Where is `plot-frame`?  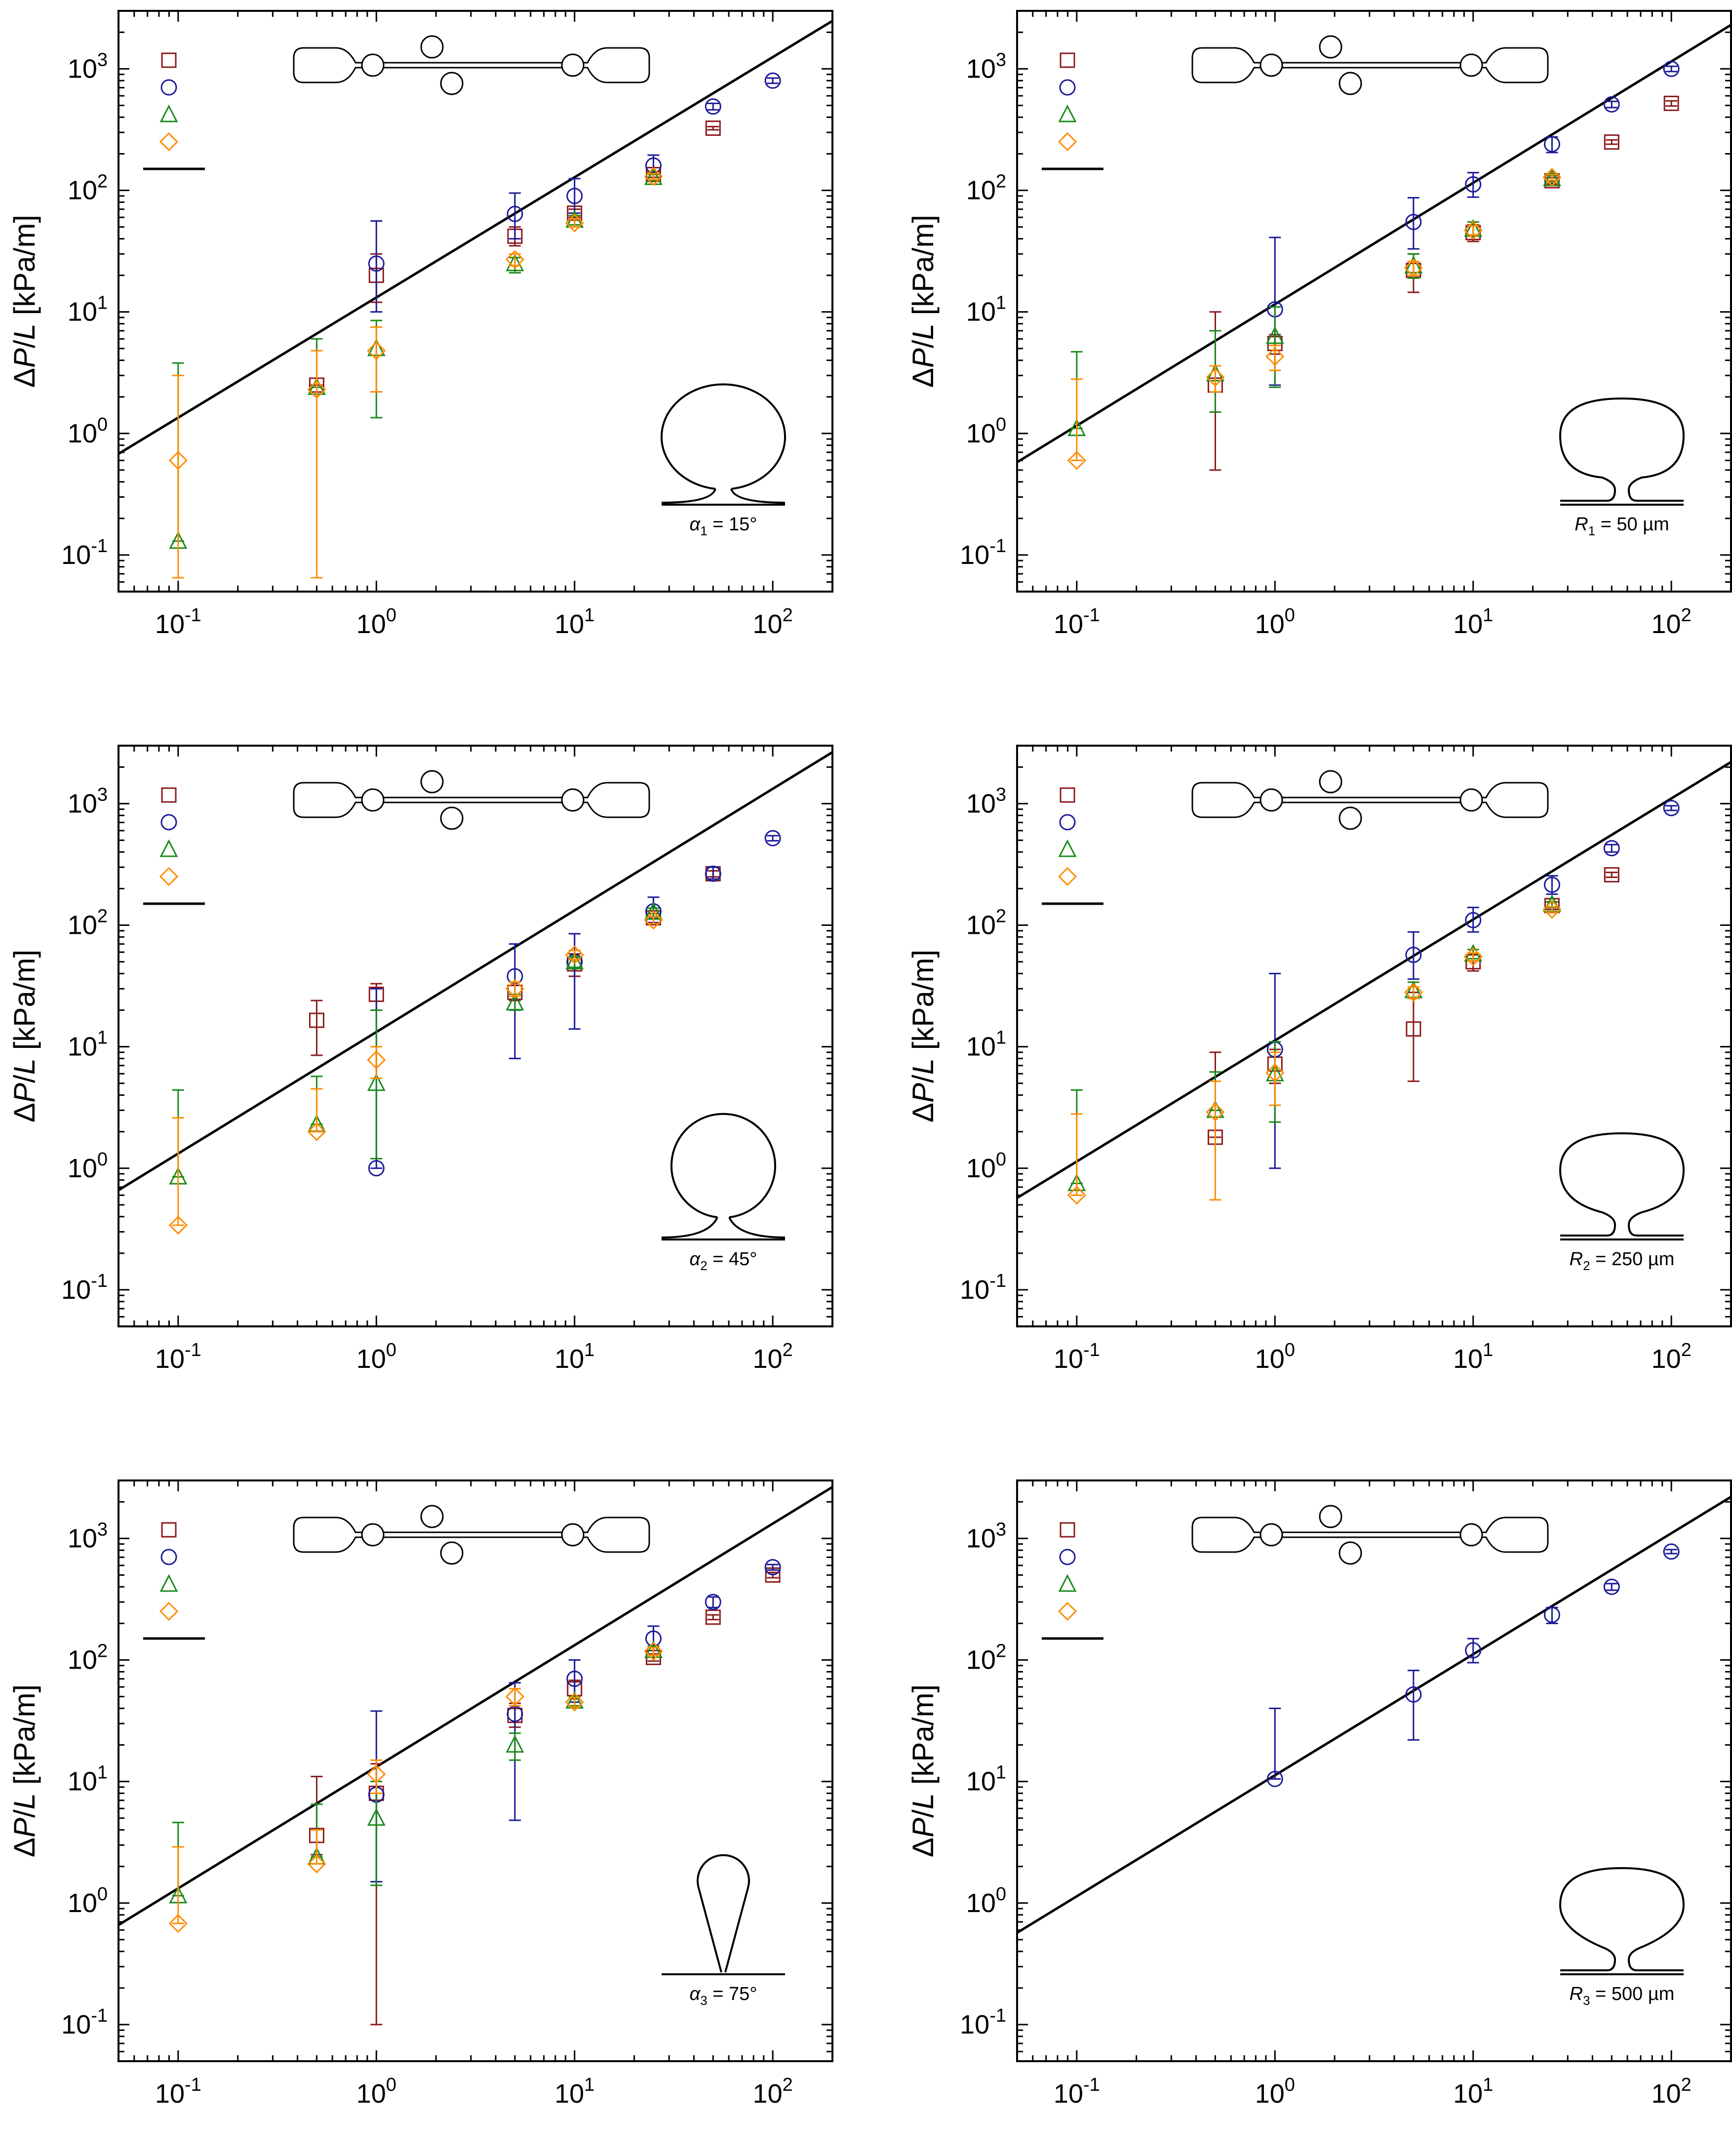
plot-frame is located at coordinates (476, 302).